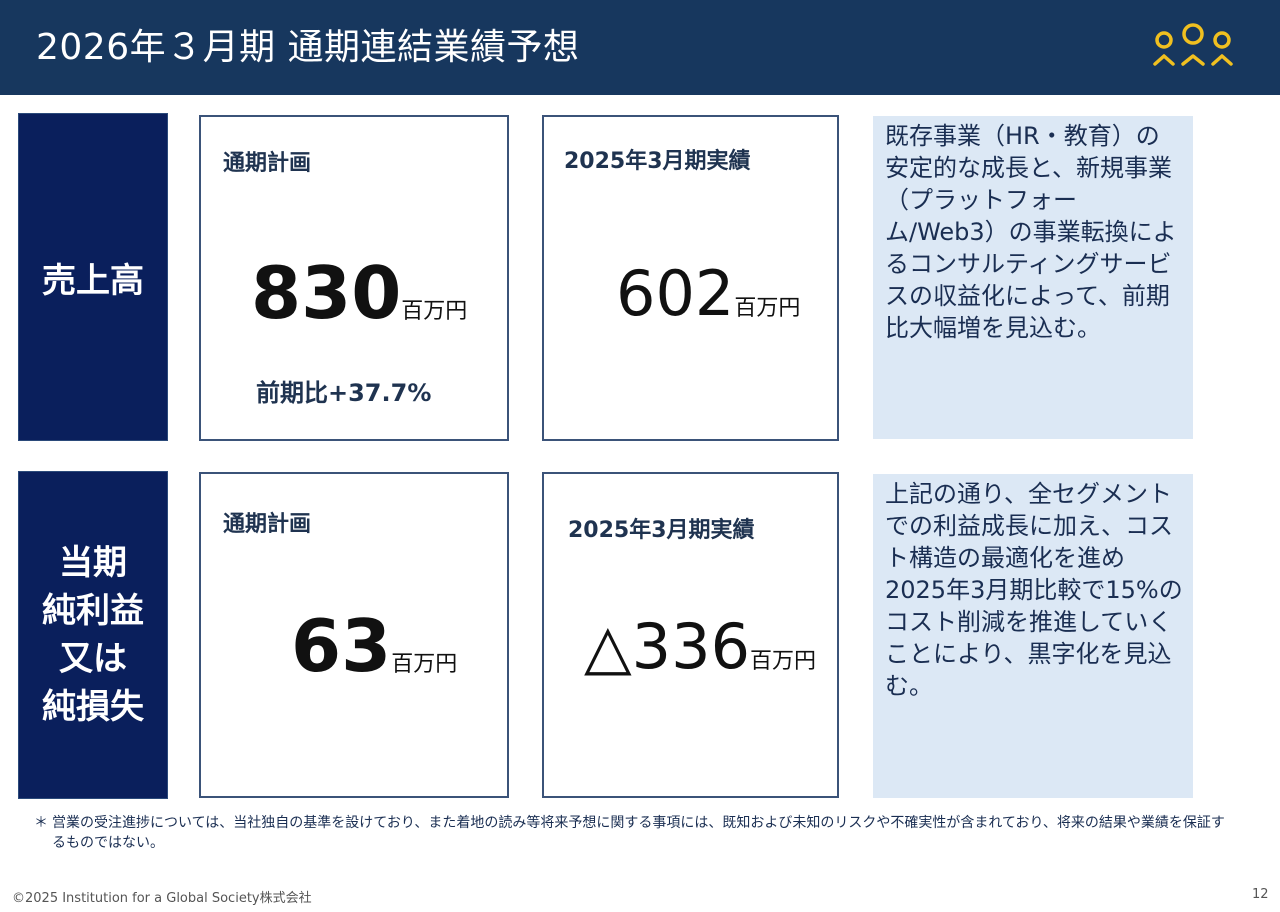 The width and height of the screenshot is (1280, 912). Describe the element at coordinates (93, 280) in the screenshot. I see `sales-label-text: 売上高` at that location.